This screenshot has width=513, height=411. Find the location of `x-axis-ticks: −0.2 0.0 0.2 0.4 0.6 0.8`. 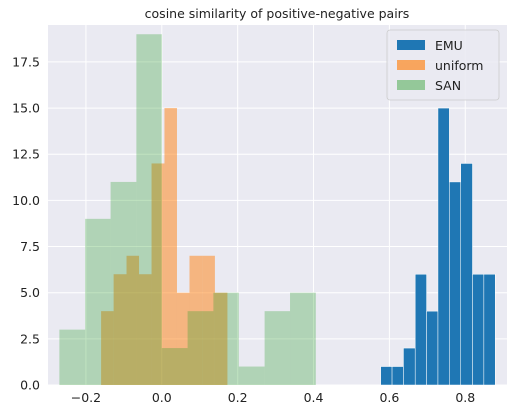

x-axis-ticks: −0.2 0.0 0.2 0.4 0.6 0.8 is located at coordinates (273, 397).